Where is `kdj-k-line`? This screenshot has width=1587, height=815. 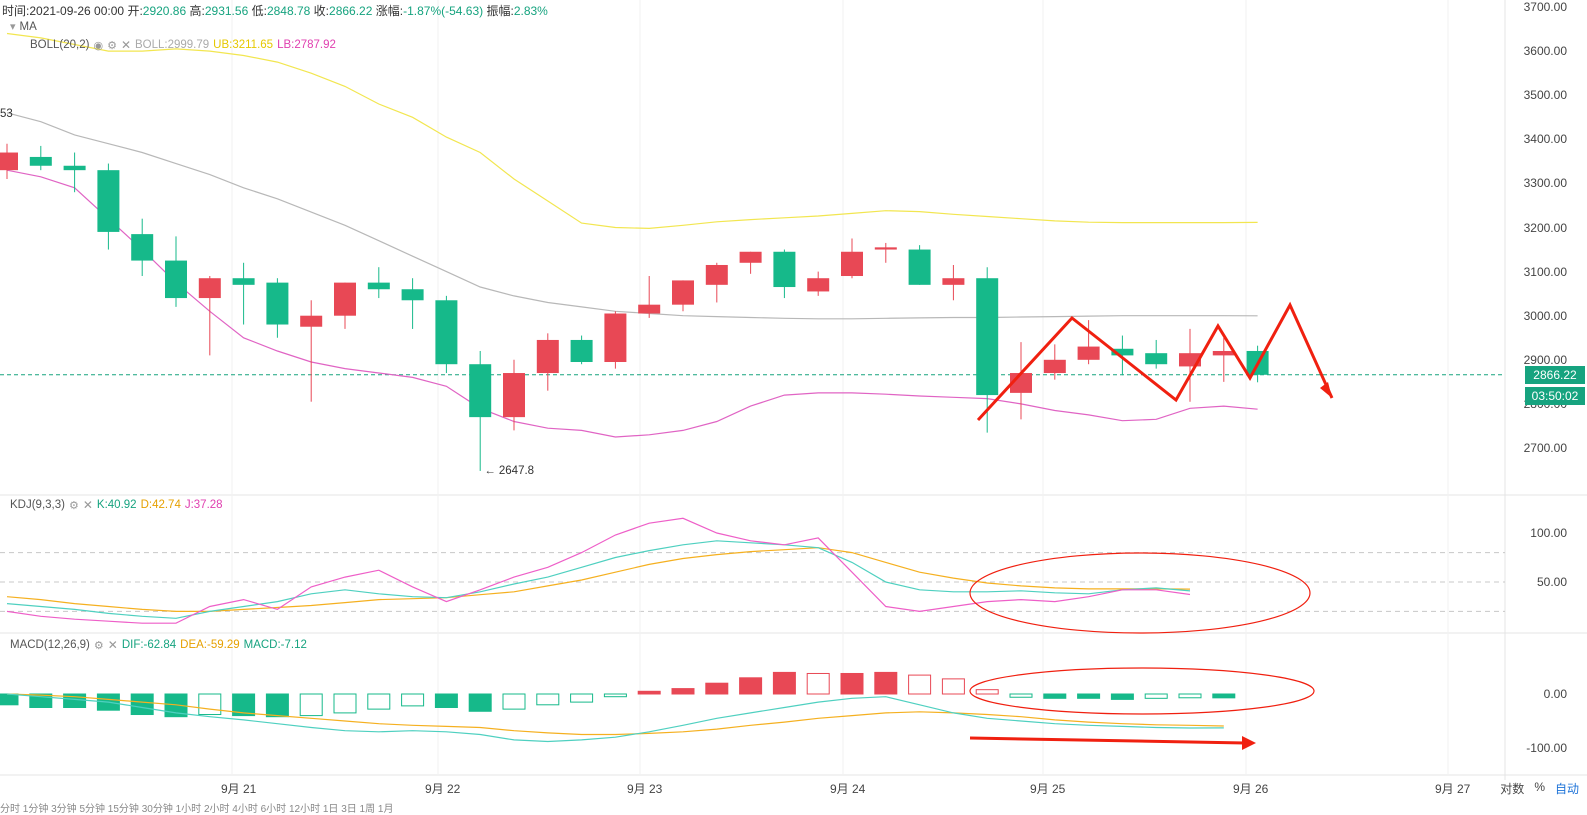
kdj-k-line is located at coordinates (598, 579).